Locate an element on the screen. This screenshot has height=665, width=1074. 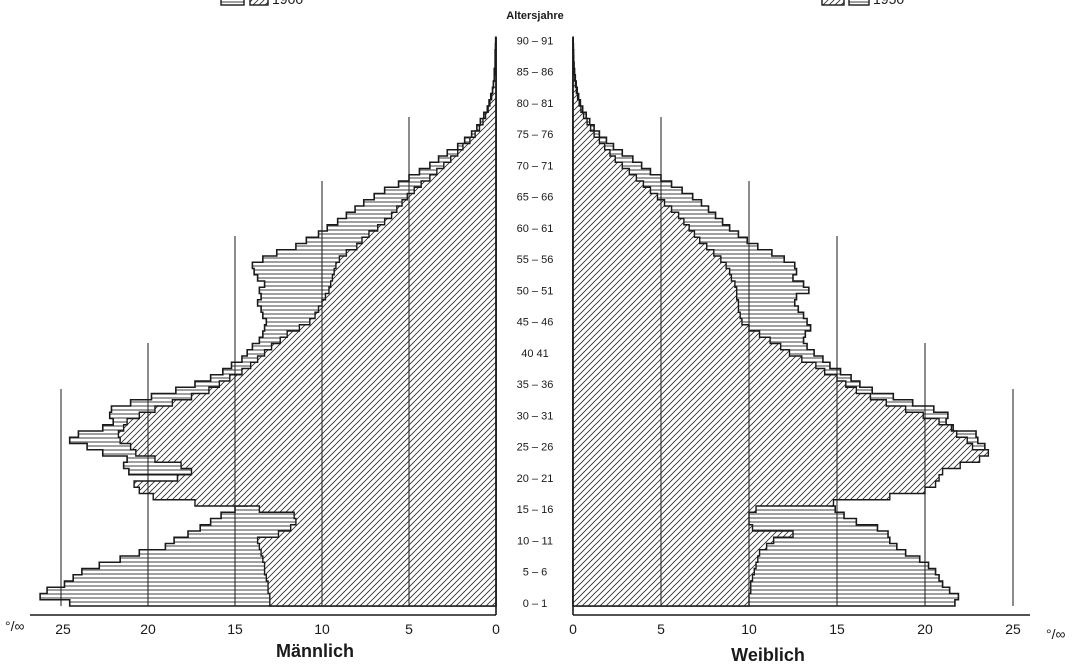
age-label: 75 – 76 is located at coordinates (535, 135).